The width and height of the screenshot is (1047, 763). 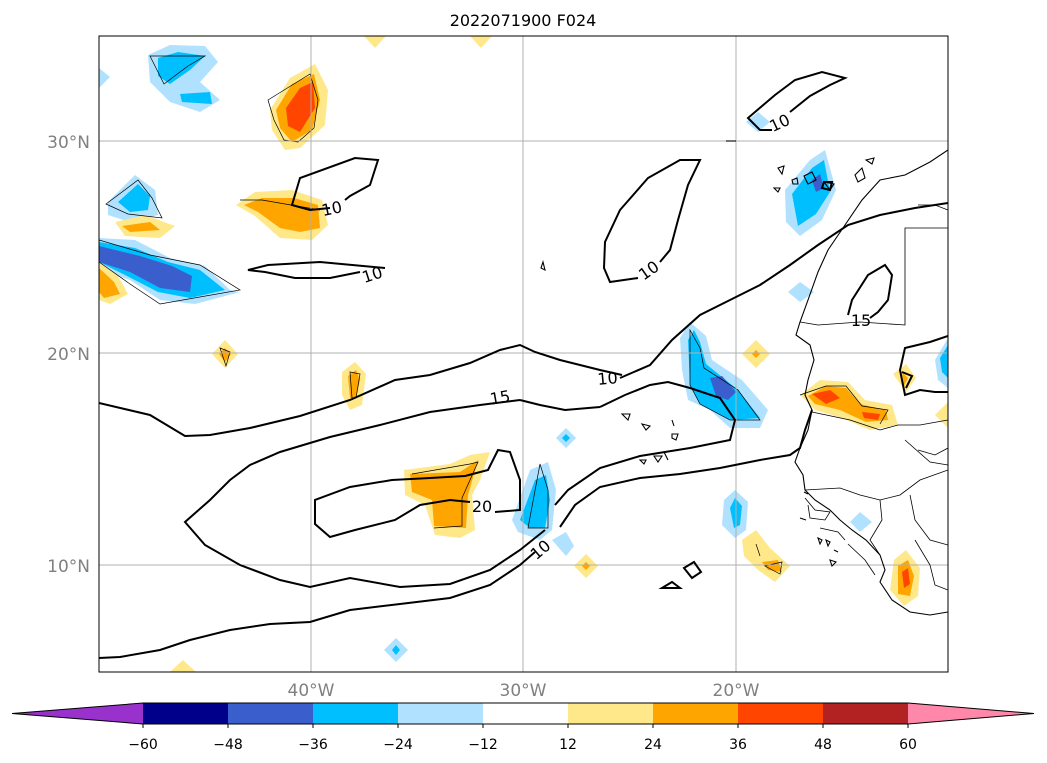 I want to click on blue-diamond-31n, so click(x=758, y=122).